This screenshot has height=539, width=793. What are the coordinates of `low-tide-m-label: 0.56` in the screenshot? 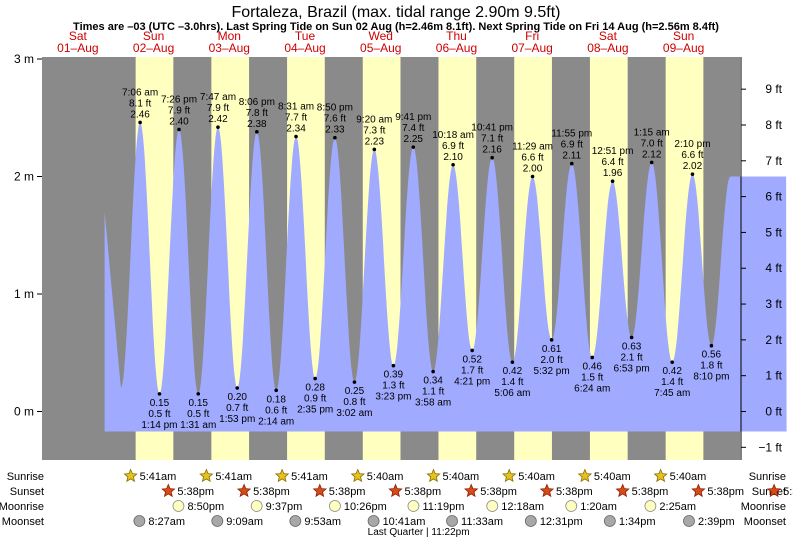 It's located at (712, 355).